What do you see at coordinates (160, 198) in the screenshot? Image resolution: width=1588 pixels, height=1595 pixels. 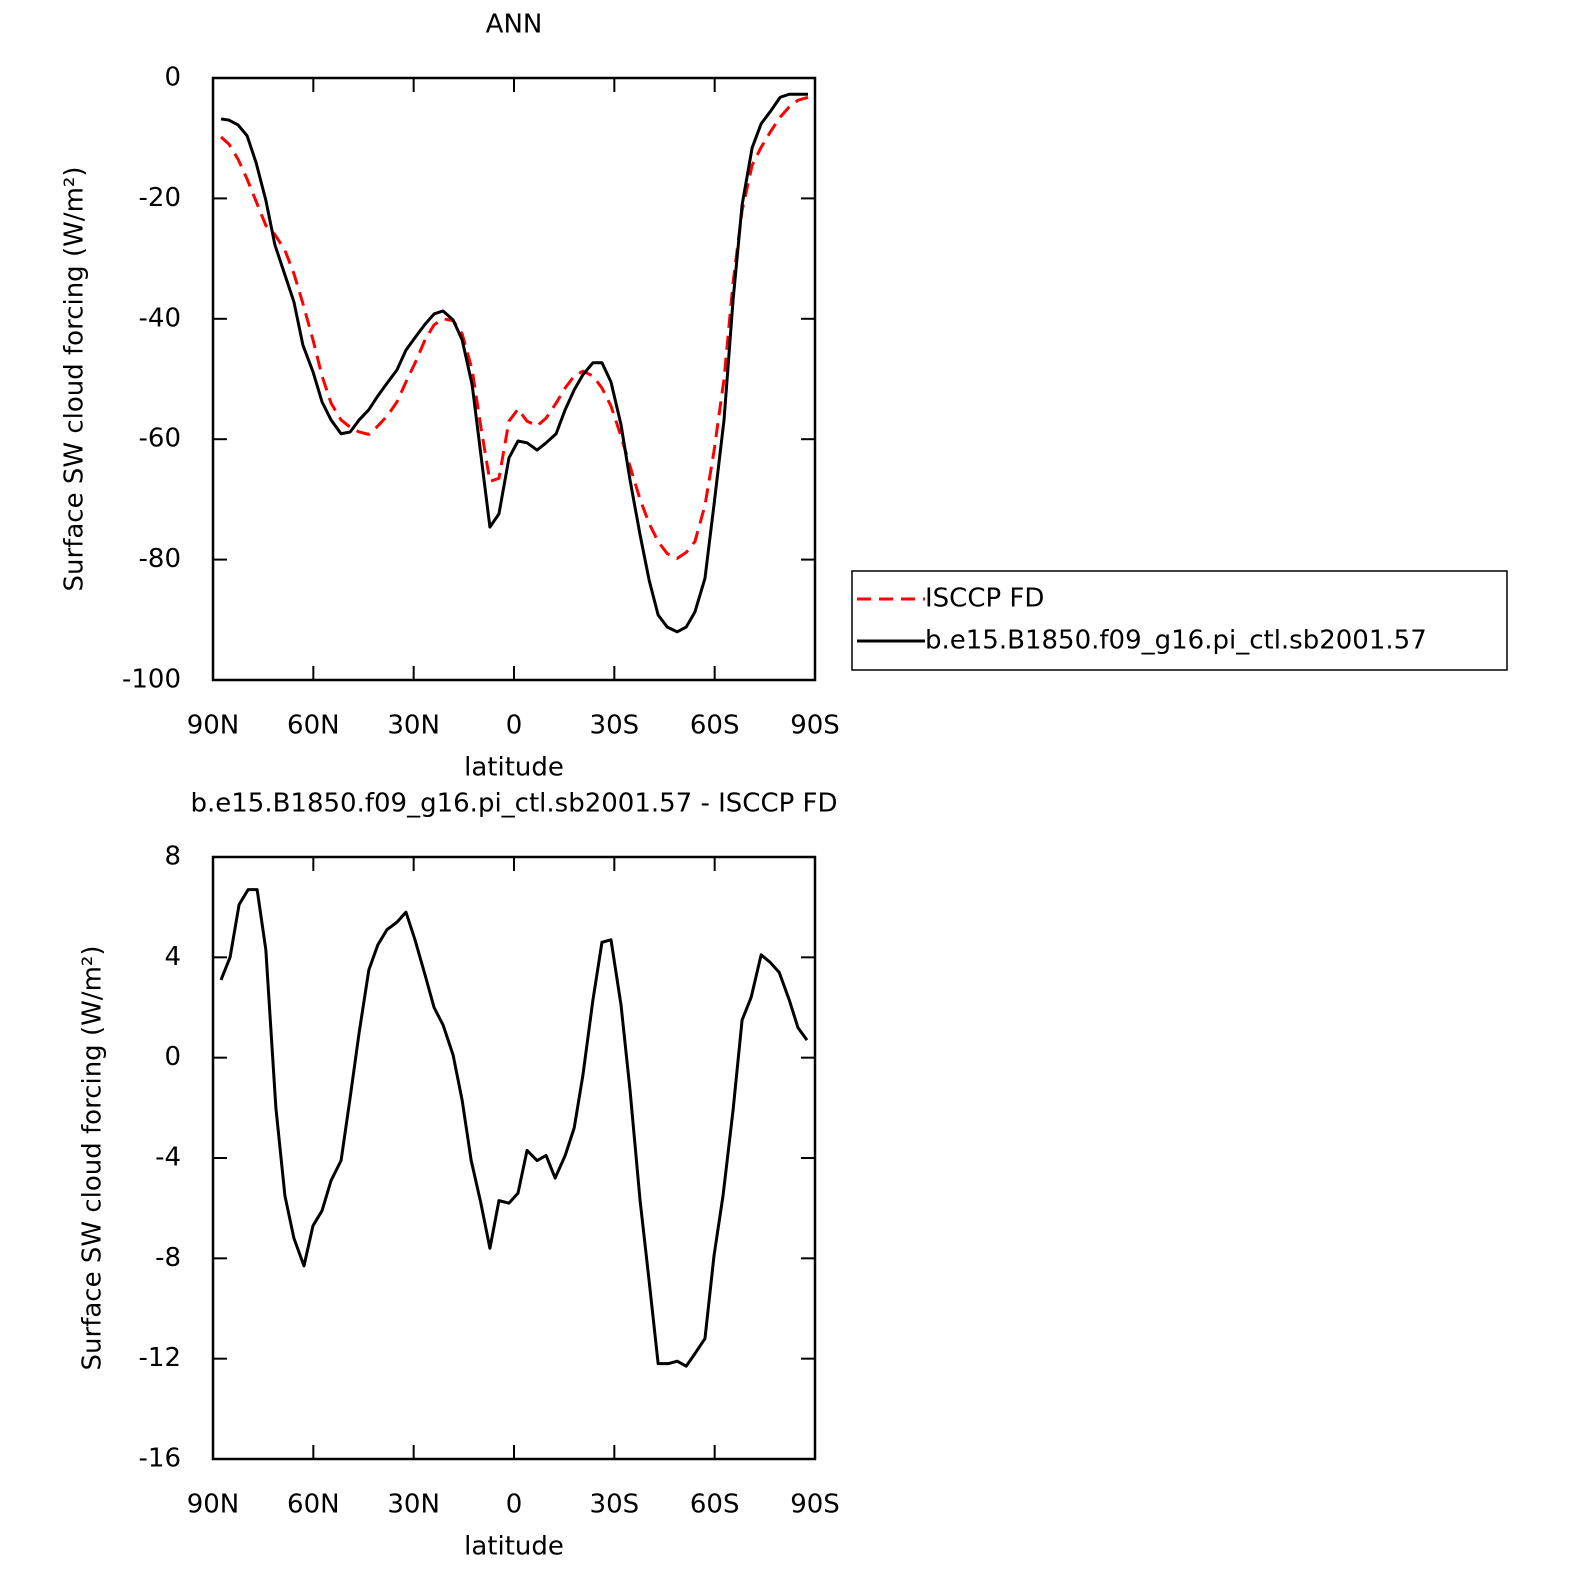 I see `y-tick-label: -20` at bounding box center [160, 198].